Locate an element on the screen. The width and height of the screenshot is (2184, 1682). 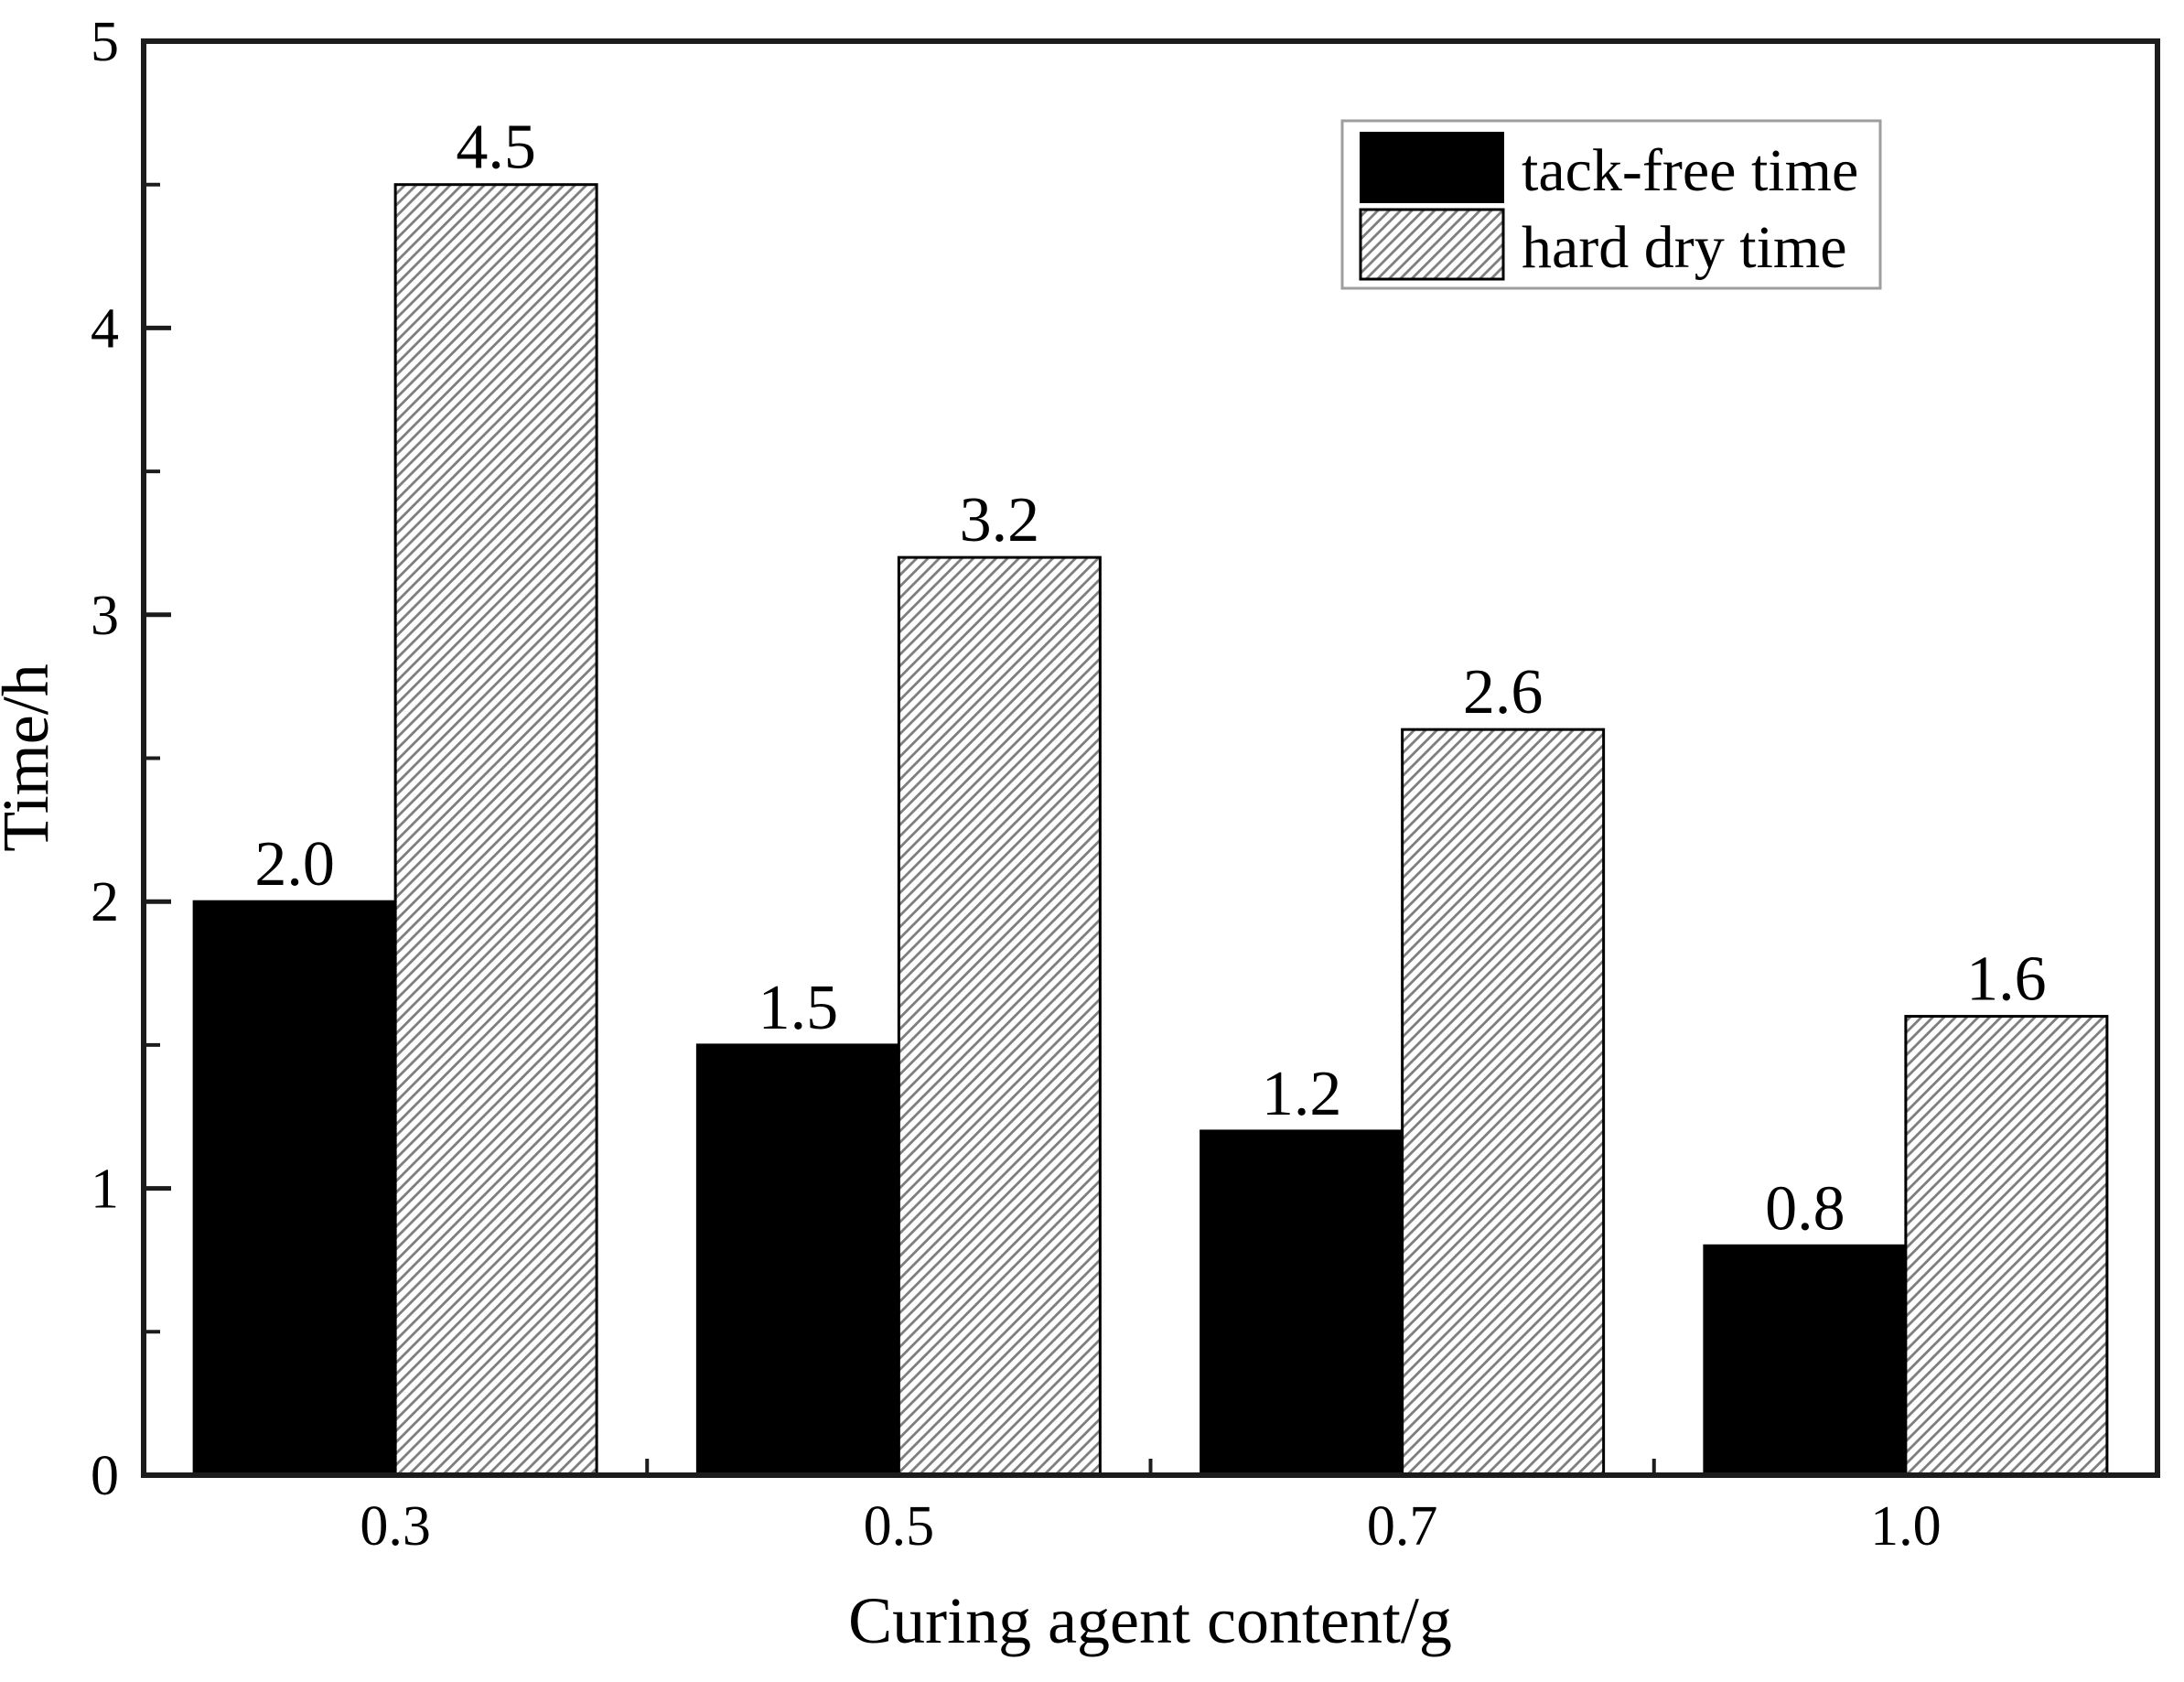
y-tick-label-2: 2 is located at coordinates (105, 902).